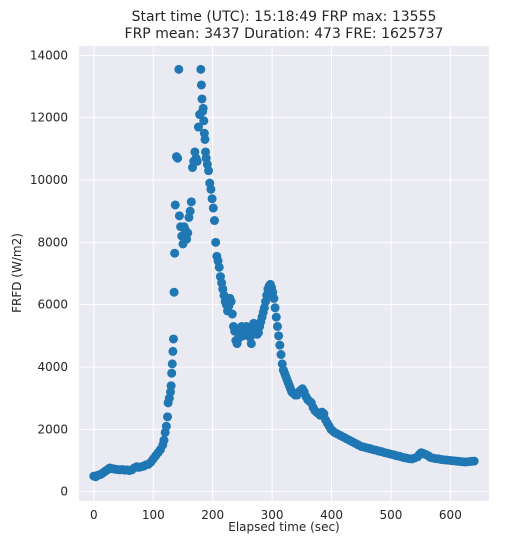 This screenshot has width=505, height=547. I want to click on y-tick-label: 4000, so click(52, 367).